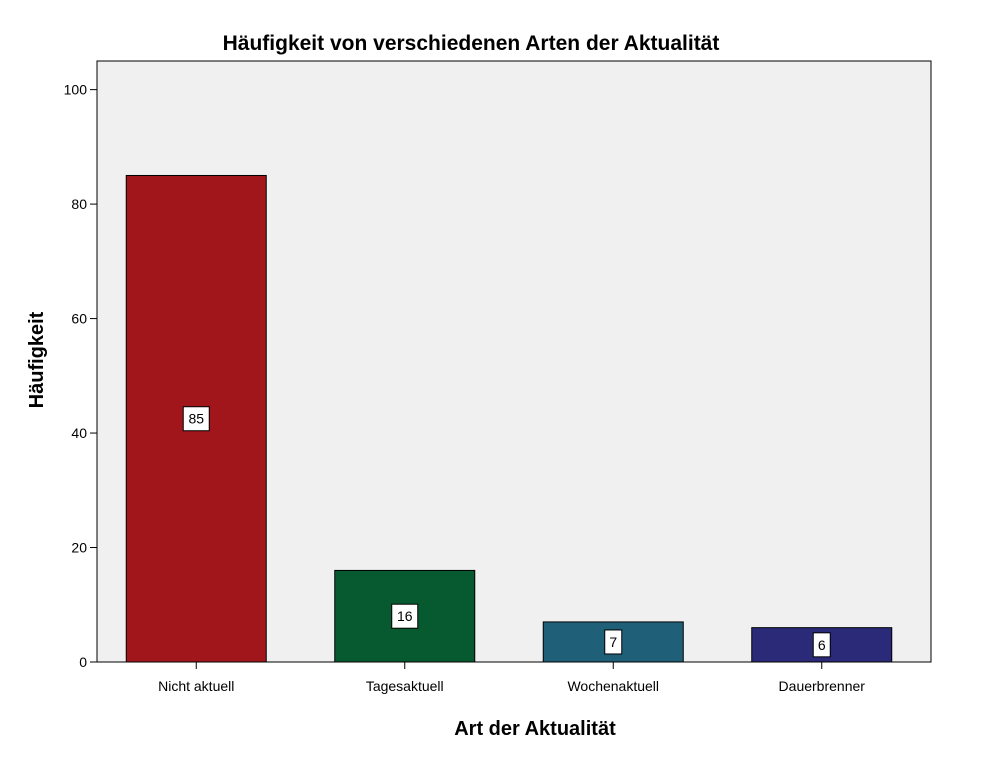 Image resolution: width=983 pixels, height=760 pixels. Describe the element at coordinates (822, 686) in the screenshot. I see `x-tick-label: Dauerbrenner` at that location.